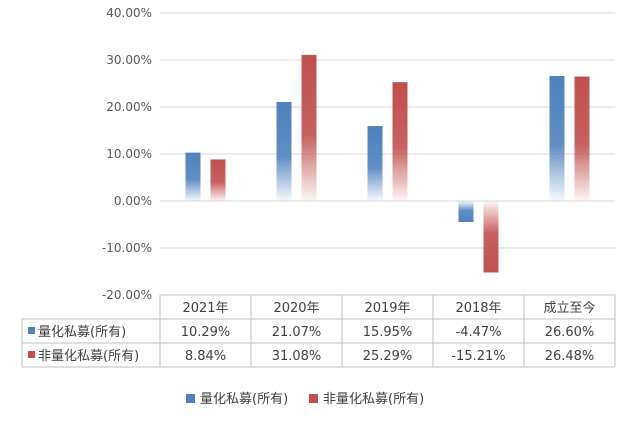 The height and width of the screenshot is (423, 630). I want to click on data-label: 31.08%, so click(297, 356).